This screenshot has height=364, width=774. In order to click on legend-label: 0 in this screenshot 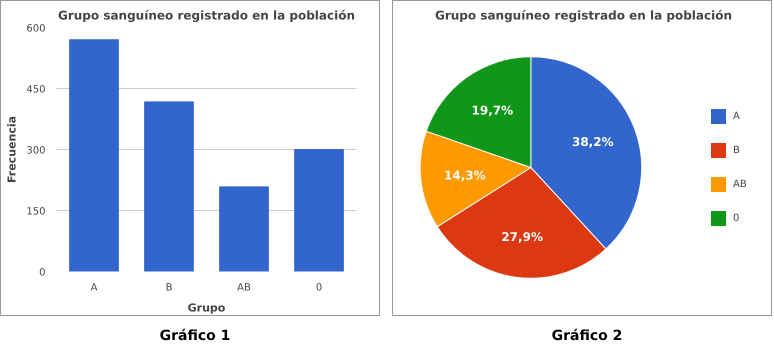, I will do `click(736, 218)`.